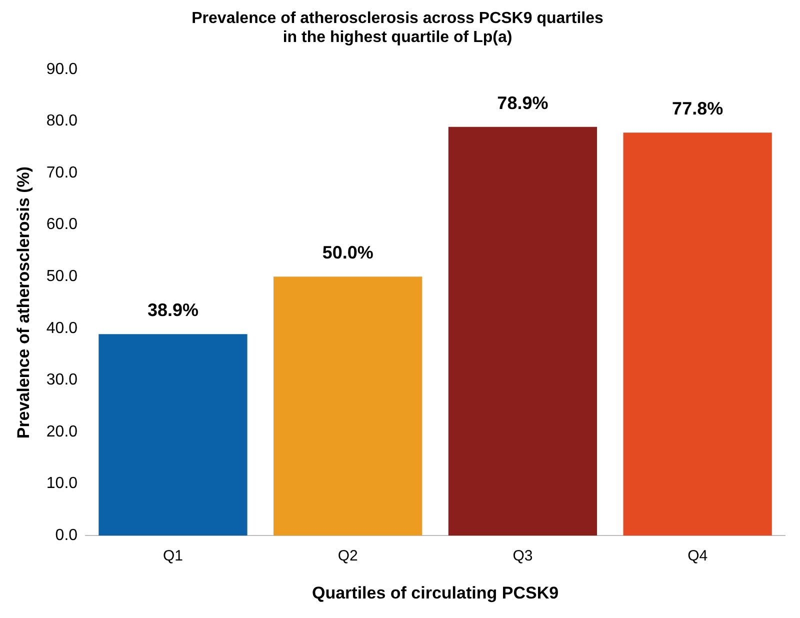  I want to click on y-tick-label: 10.0, so click(62, 483).